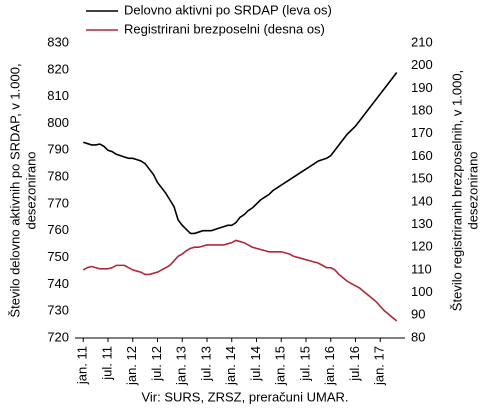  What do you see at coordinates (422, 246) in the screenshot?
I see `y2-tick-label: 120` at bounding box center [422, 246].